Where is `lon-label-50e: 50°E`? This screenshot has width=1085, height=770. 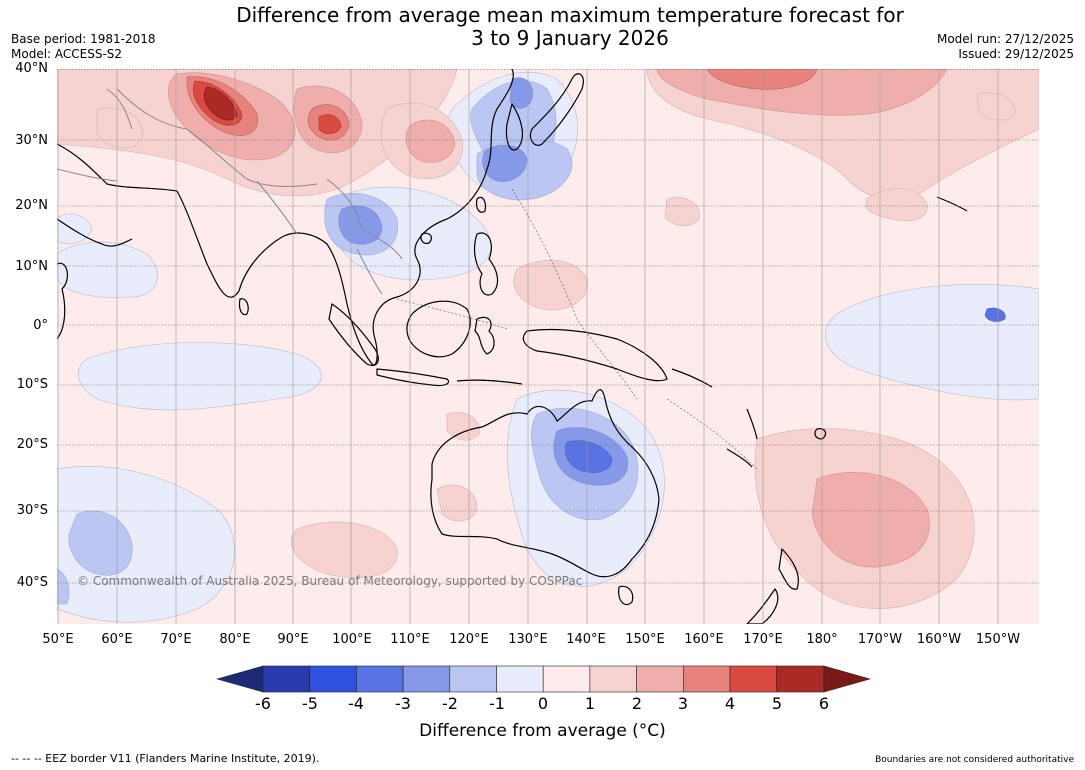
lon-label-50e: 50°E is located at coordinates (58, 639).